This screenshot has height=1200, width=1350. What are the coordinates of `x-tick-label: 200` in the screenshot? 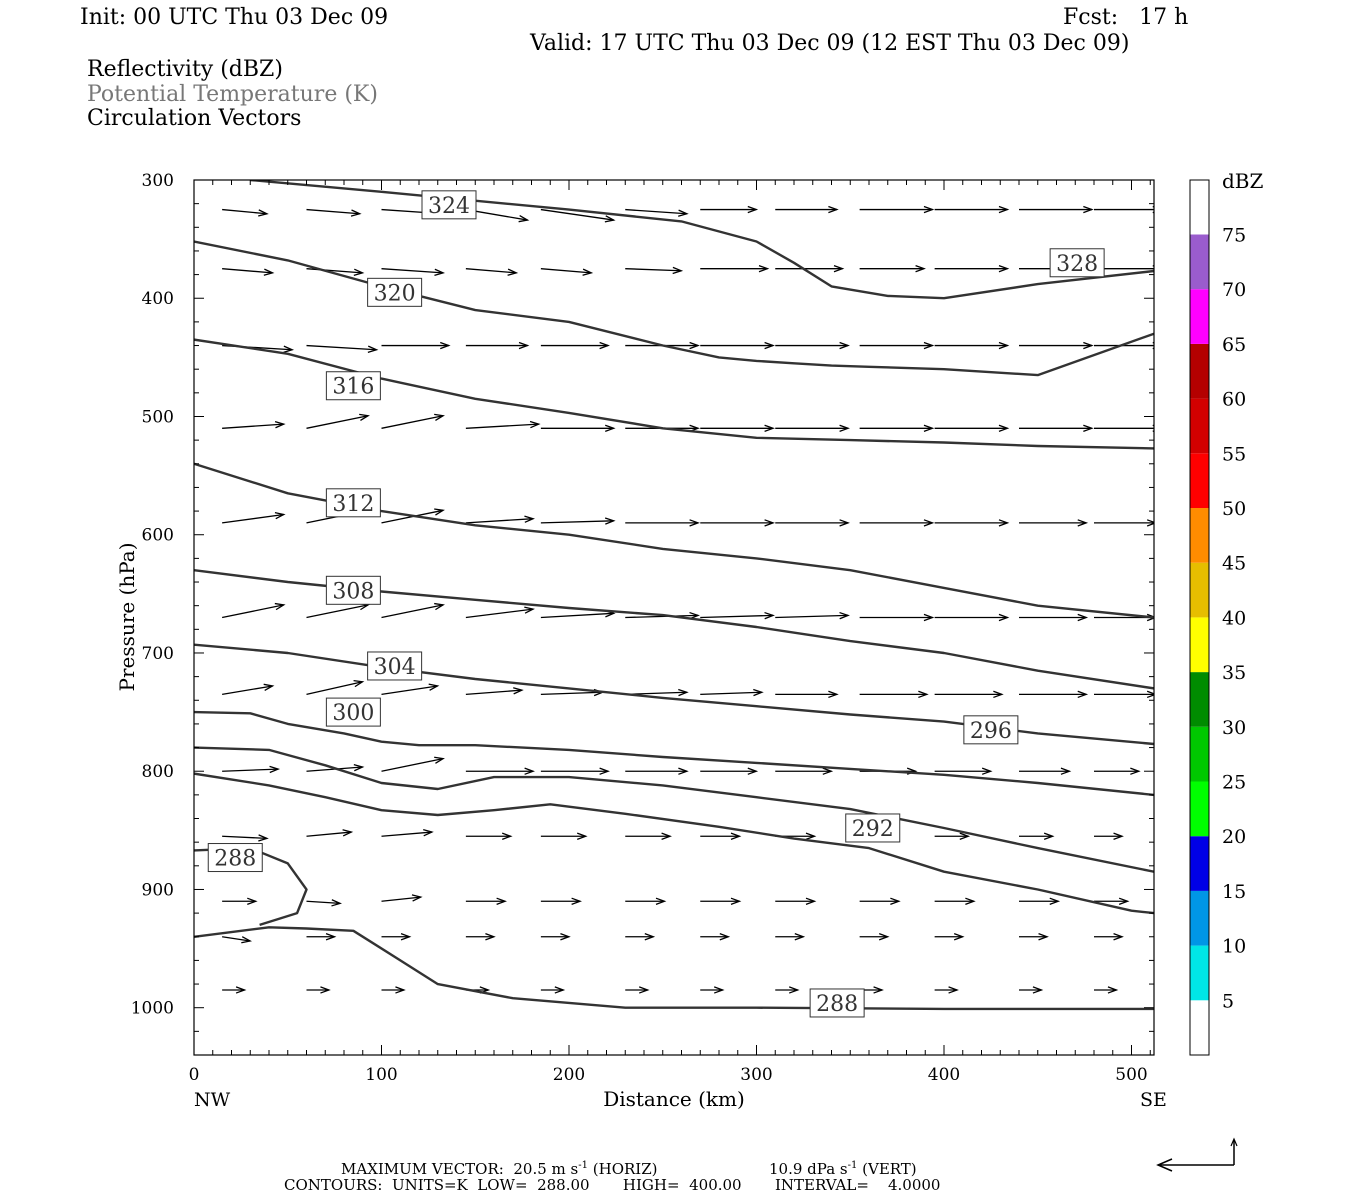 It's located at (569, 1075).